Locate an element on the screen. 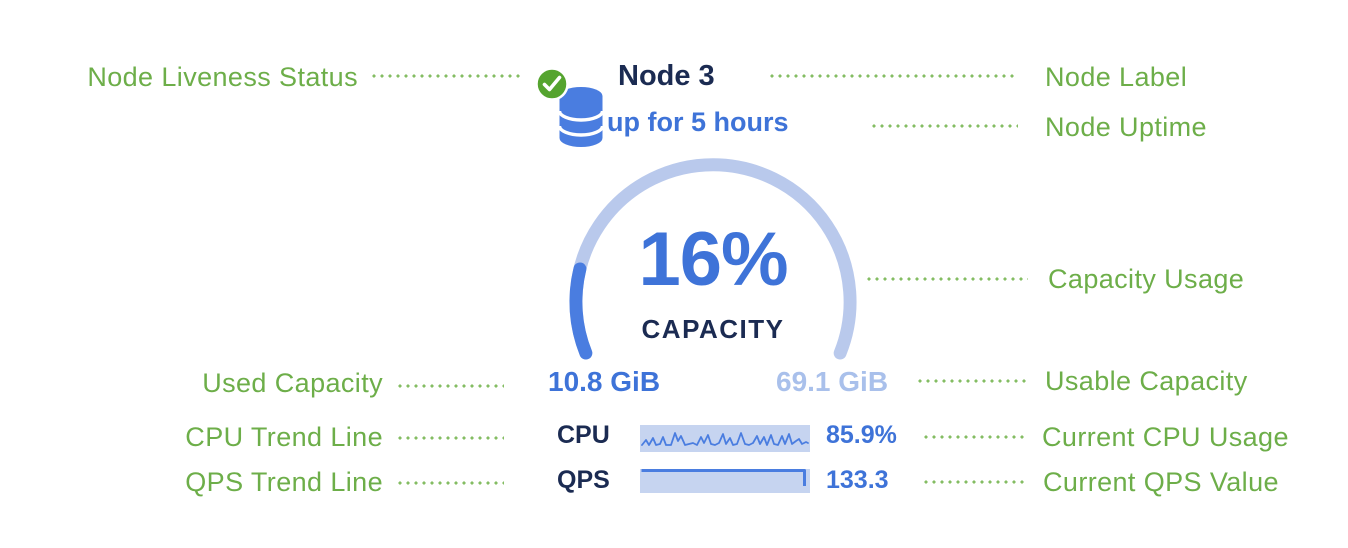  node-title: Node 3 is located at coordinates (666, 76).